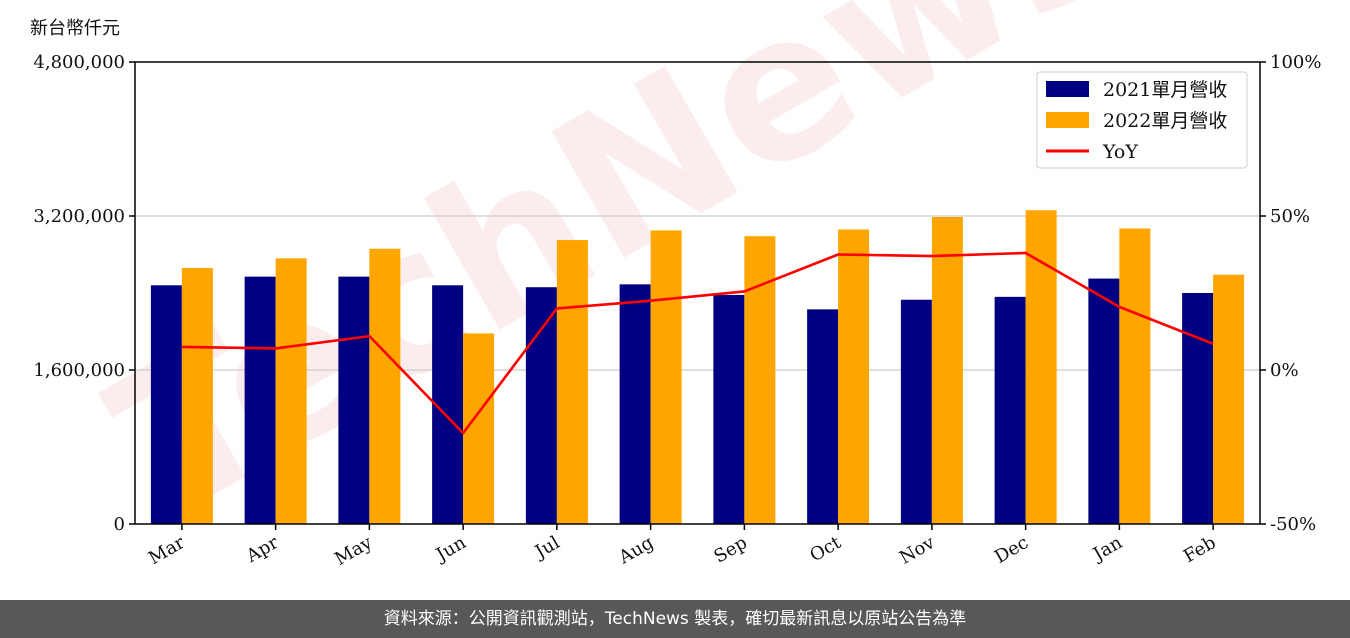 This screenshot has height=638, width=1350. What do you see at coordinates (1010, 410) in the screenshot?
I see `bar-2021-dec` at bounding box center [1010, 410].